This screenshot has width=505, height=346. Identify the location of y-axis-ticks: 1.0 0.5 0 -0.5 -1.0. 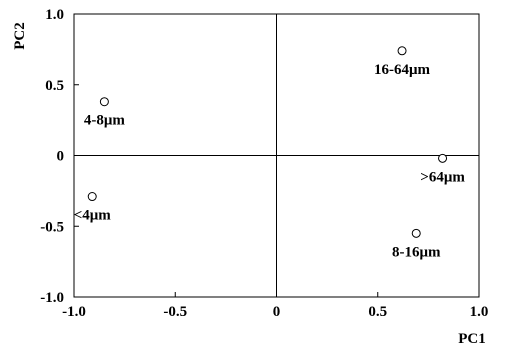
(59, 156).